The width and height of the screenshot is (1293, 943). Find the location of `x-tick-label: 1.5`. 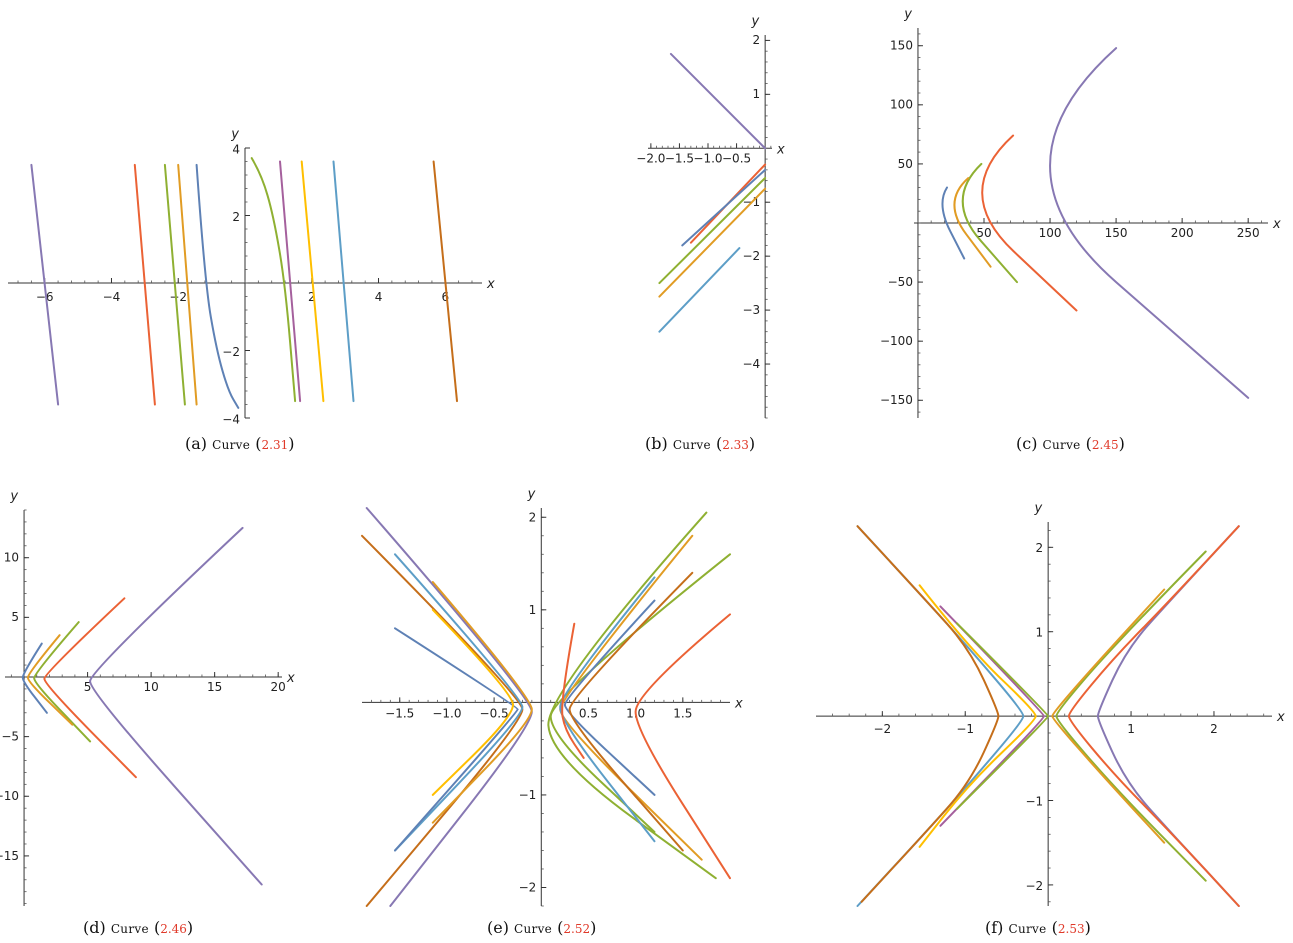

x-tick-label: 1.5 is located at coordinates (682, 713).